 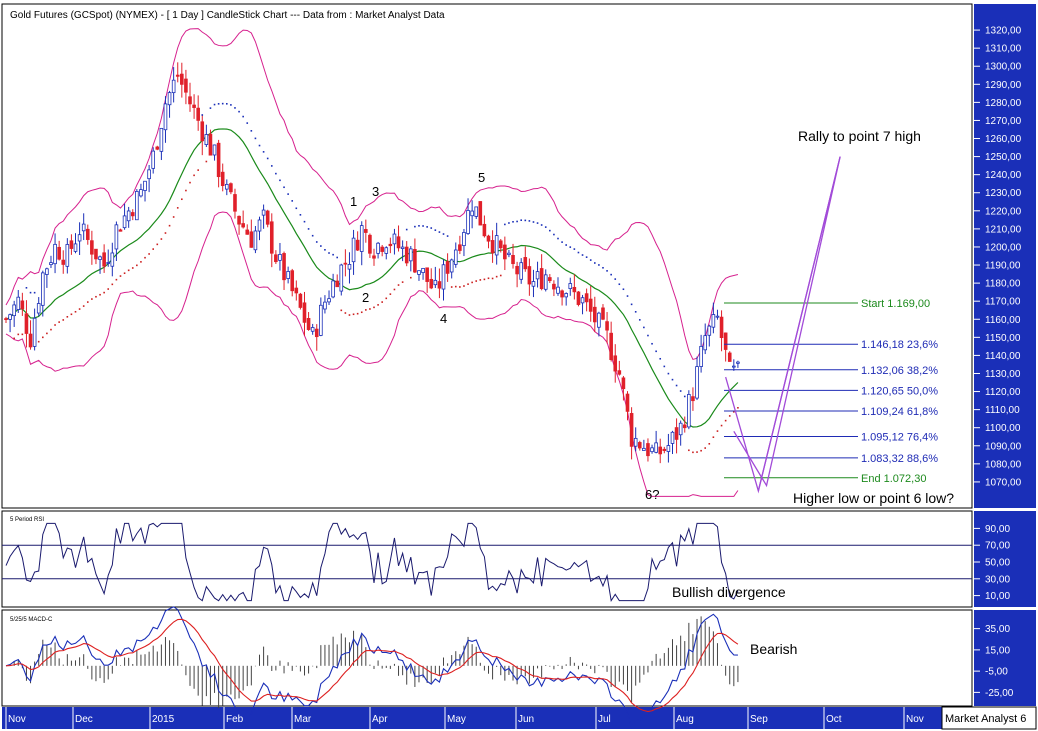 What do you see at coordinates (1003, 121) in the screenshot?
I see `price-tick-label: 1270,00` at bounding box center [1003, 121].